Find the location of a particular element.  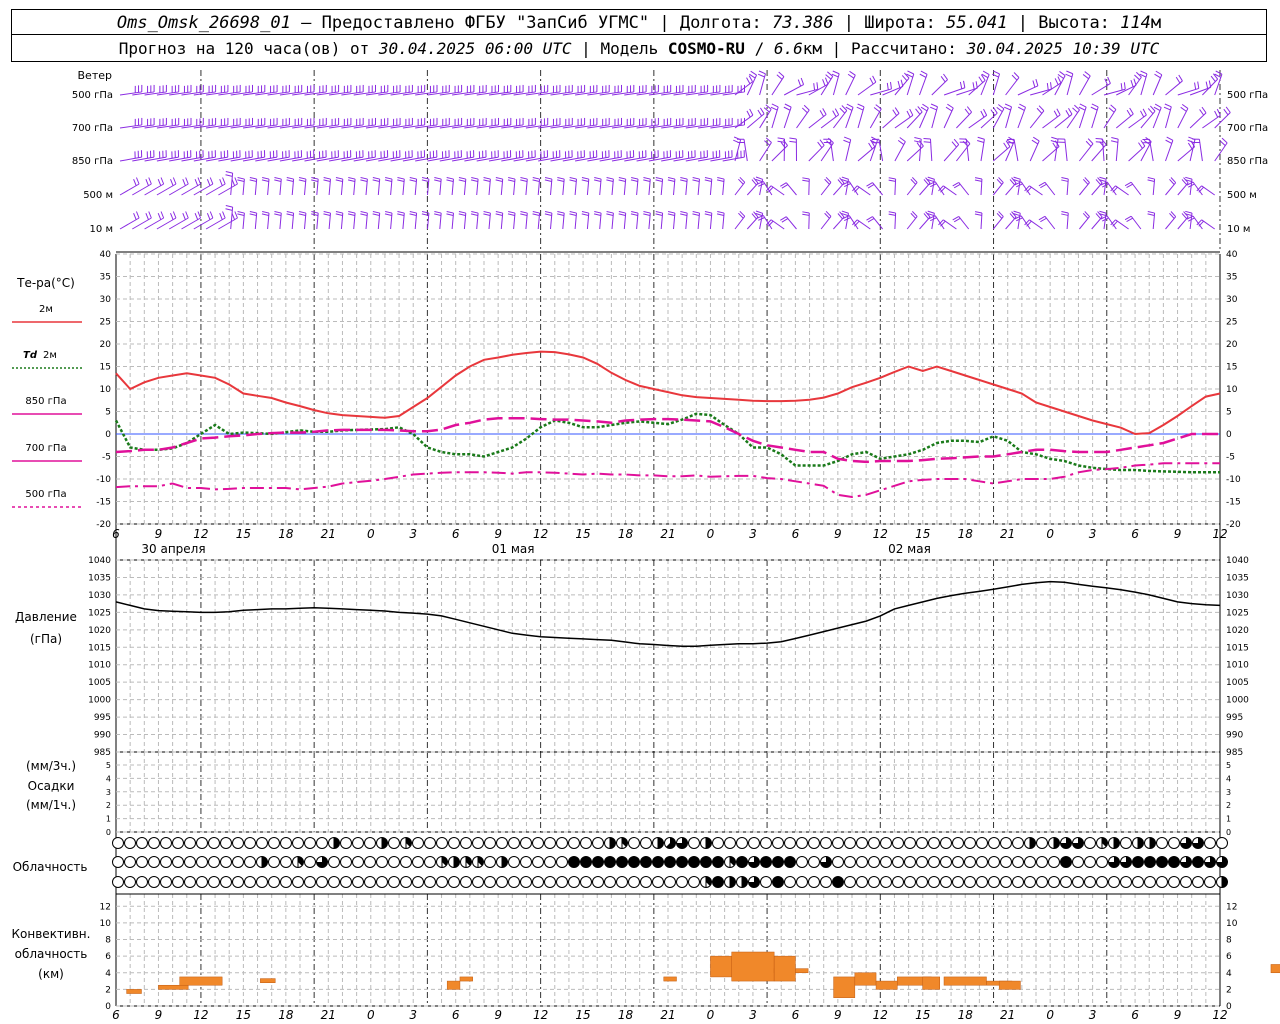

temp-series-line is located at coordinates (668, 393).